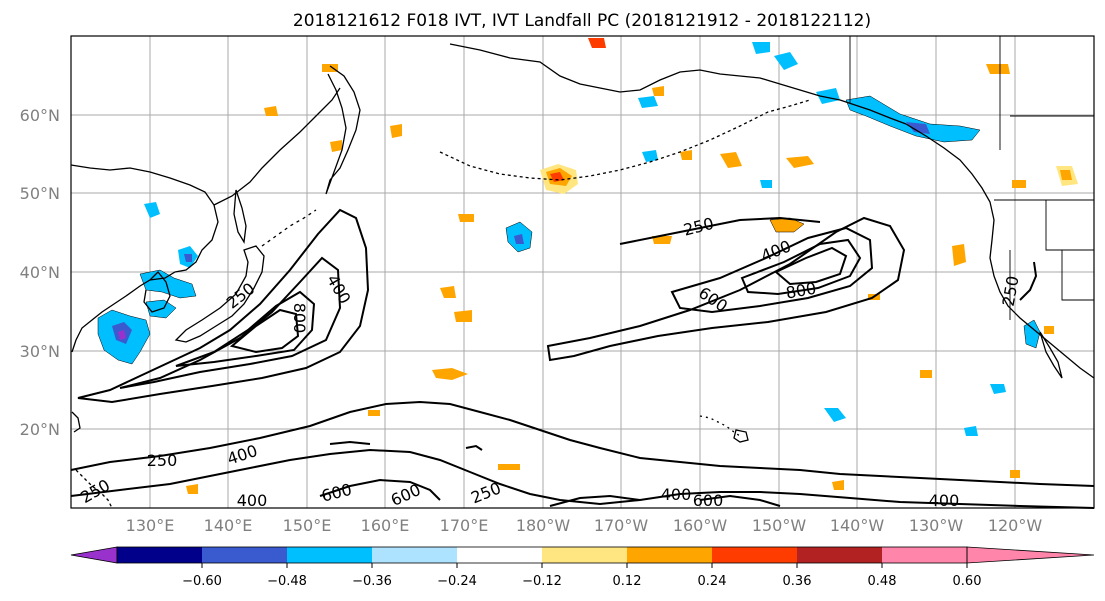 This screenshot has height=601, width=1105. What do you see at coordinates (162, 460) in the screenshot?
I see `ivt-label: 250` at bounding box center [162, 460].